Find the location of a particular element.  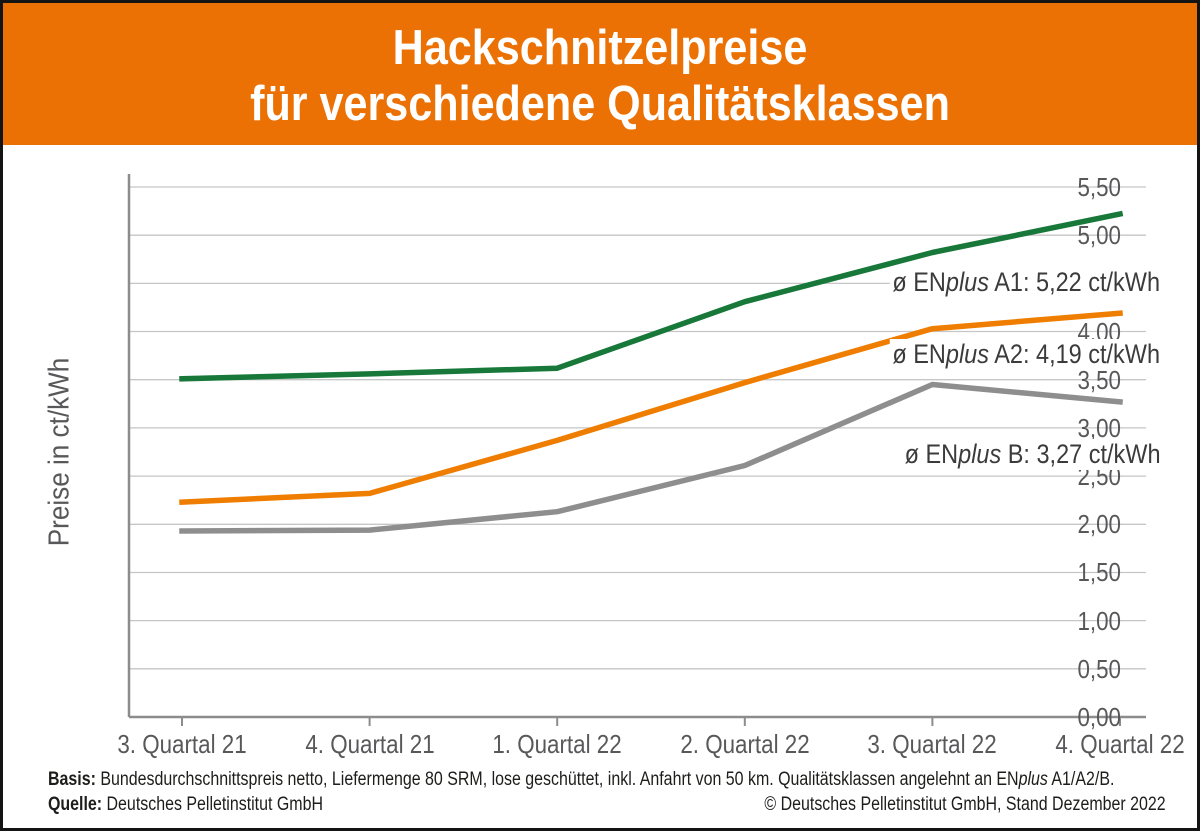

y-tick-label: 0,00 is located at coordinates (1099, 717).